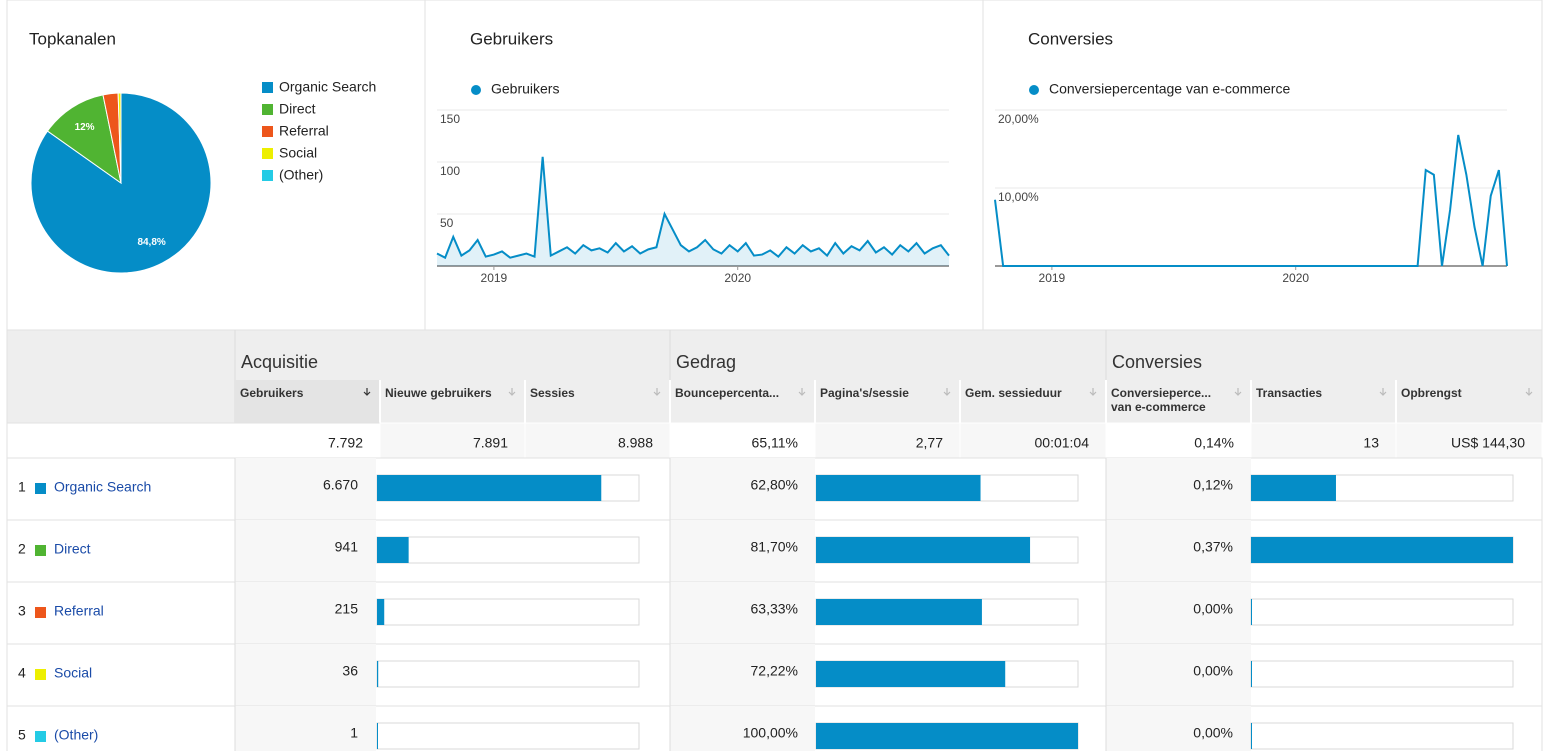  I want to click on legend-label: Social, so click(298, 153).